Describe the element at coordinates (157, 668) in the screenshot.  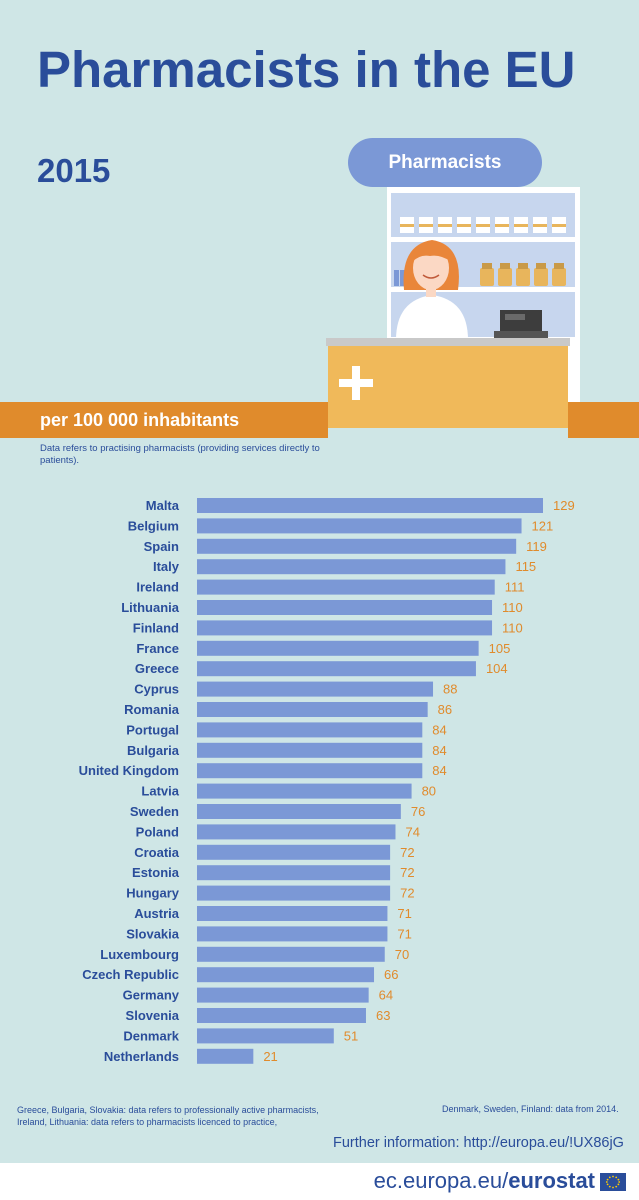
I see `category-label: Greece` at that location.